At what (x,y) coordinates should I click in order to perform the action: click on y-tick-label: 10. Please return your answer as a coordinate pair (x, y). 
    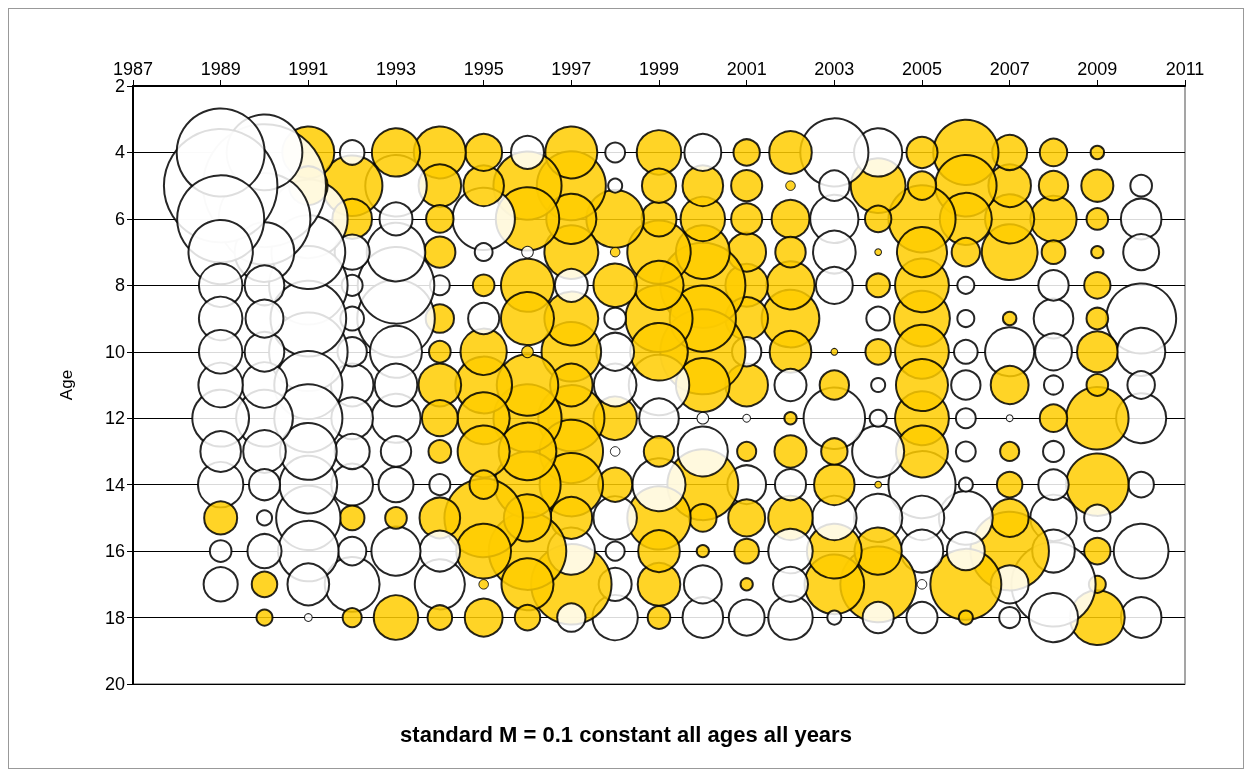
    Looking at the image, I should click on (114, 351).